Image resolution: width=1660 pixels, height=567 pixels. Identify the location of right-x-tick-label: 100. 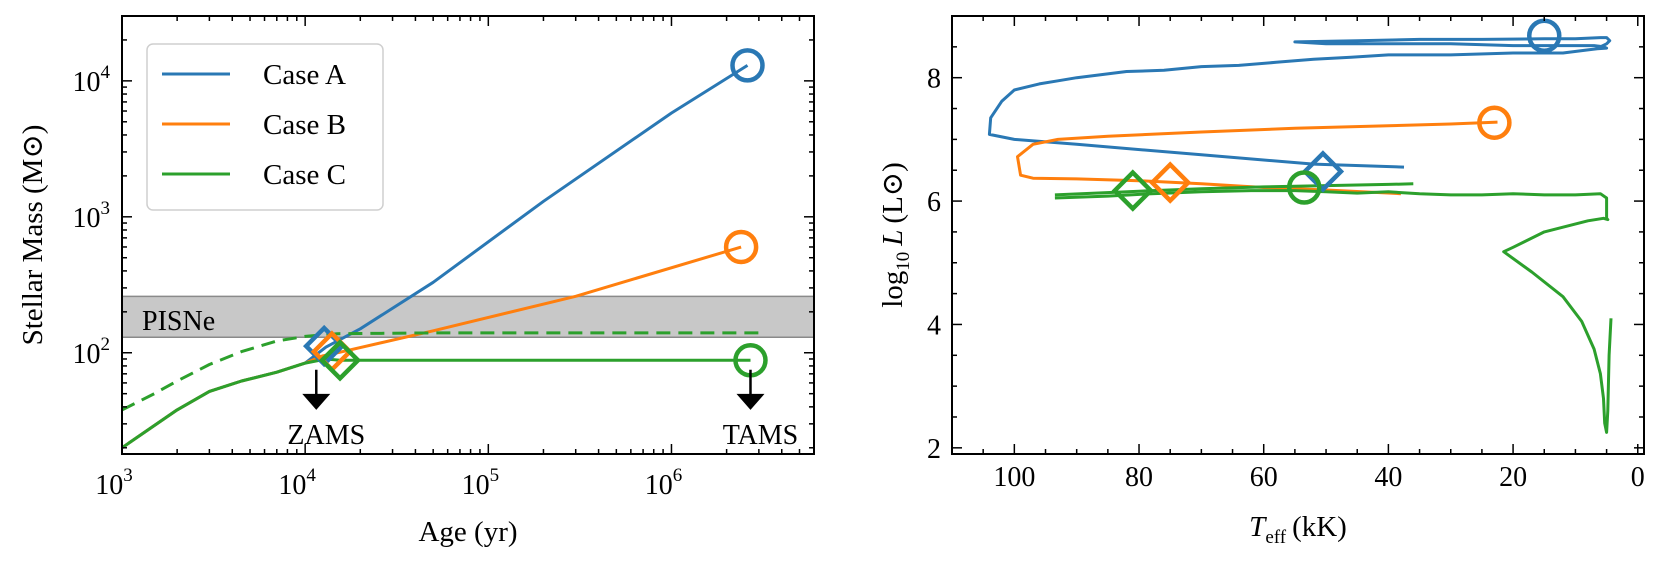
(1014, 477).